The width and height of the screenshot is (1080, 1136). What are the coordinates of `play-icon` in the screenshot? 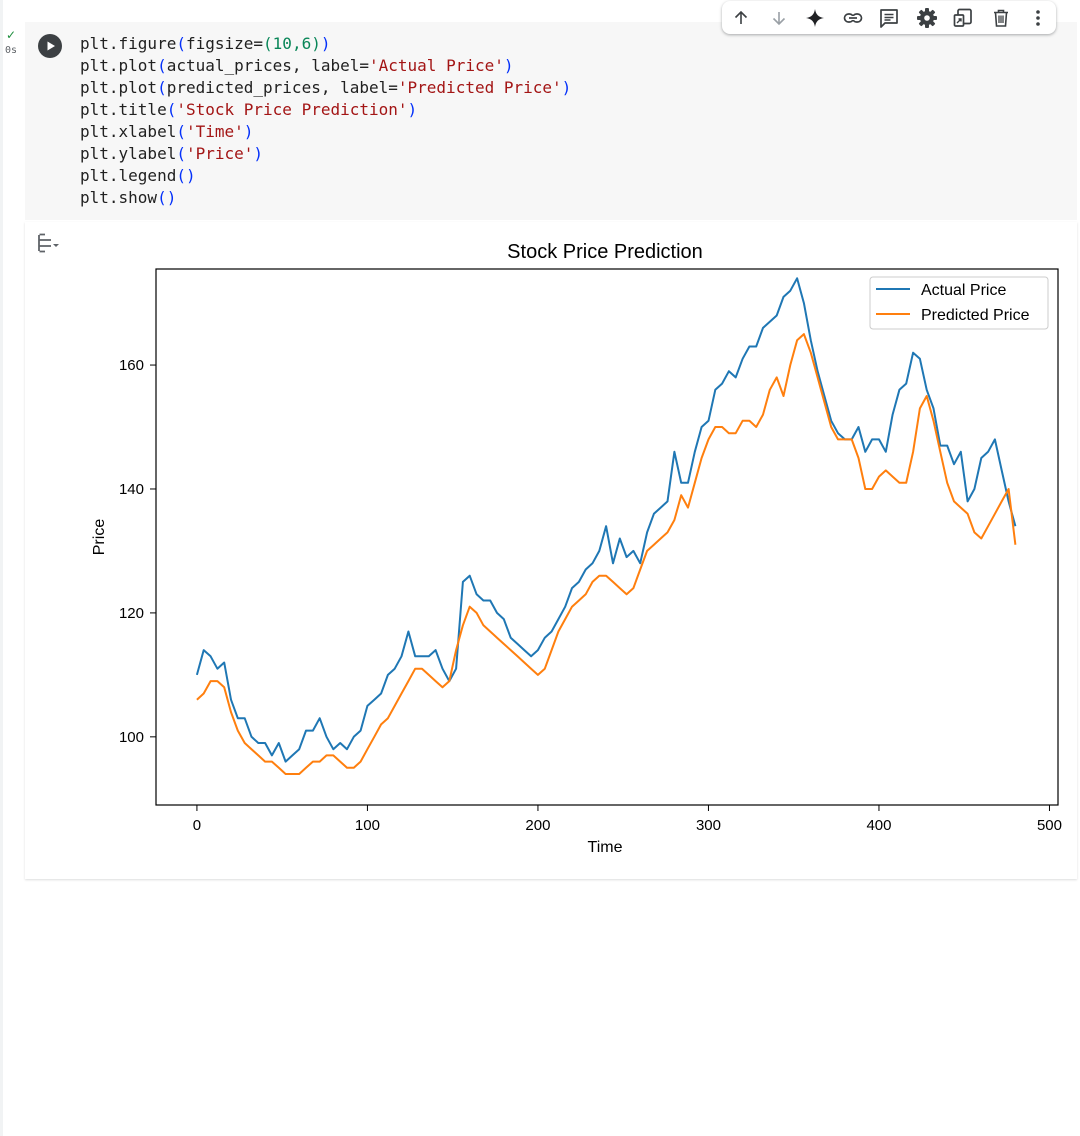 It's located at (51, 46).